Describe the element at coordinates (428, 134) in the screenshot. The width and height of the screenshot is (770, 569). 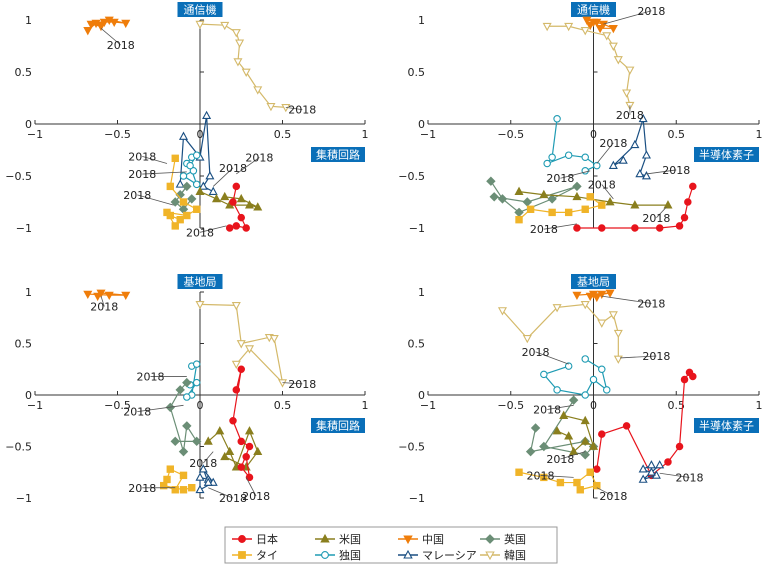
I see `x-tick-label: −1` at that location.